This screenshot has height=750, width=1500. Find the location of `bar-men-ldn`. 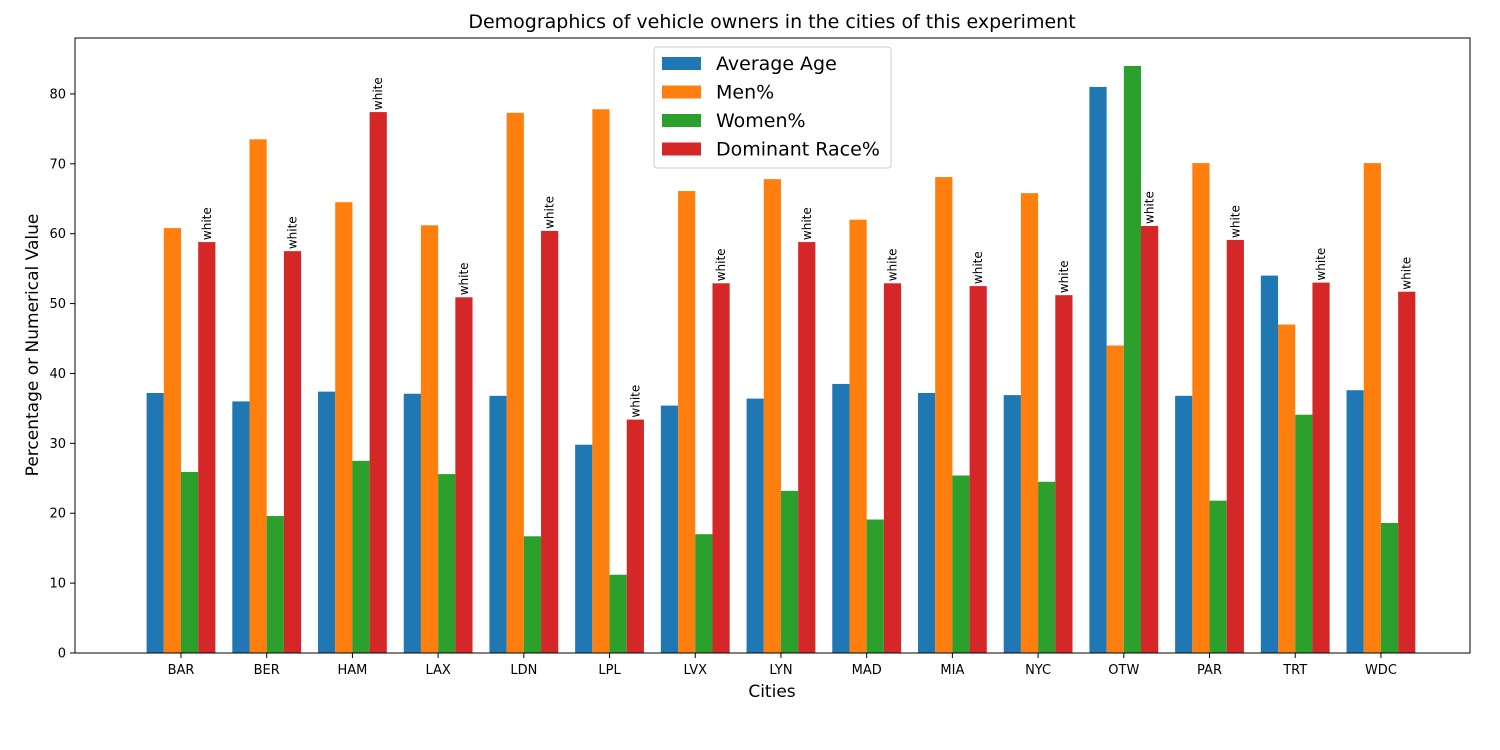

bar-men-ldn is located at coordinates (515, 382).